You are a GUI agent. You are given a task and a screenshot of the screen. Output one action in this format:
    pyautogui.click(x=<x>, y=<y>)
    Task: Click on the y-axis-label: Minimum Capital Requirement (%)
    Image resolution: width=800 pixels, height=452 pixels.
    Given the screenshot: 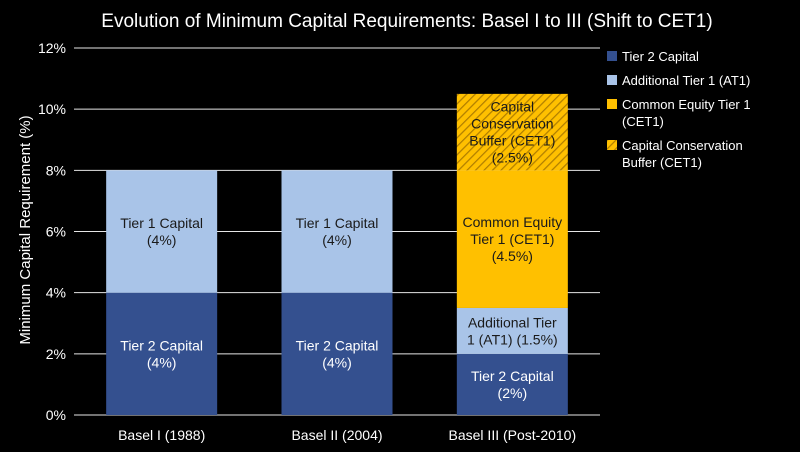 What is the action you would take?
    pyautogui.click(x=25, y=229)
    